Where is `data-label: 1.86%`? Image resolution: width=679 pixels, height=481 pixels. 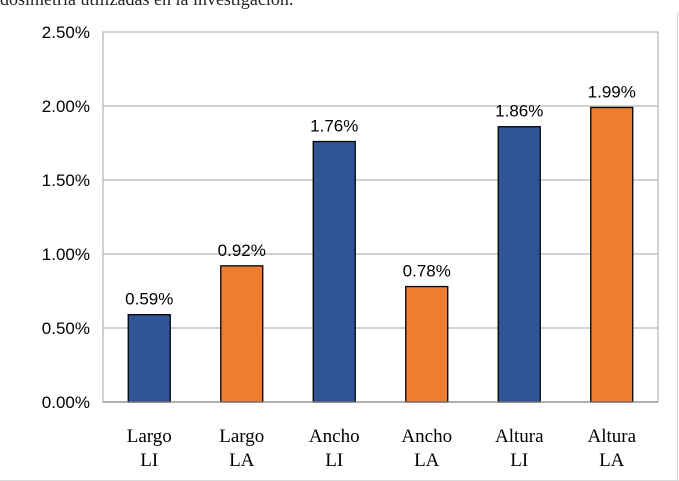 data-label: 1.86% is located at coordinates (519, 111).